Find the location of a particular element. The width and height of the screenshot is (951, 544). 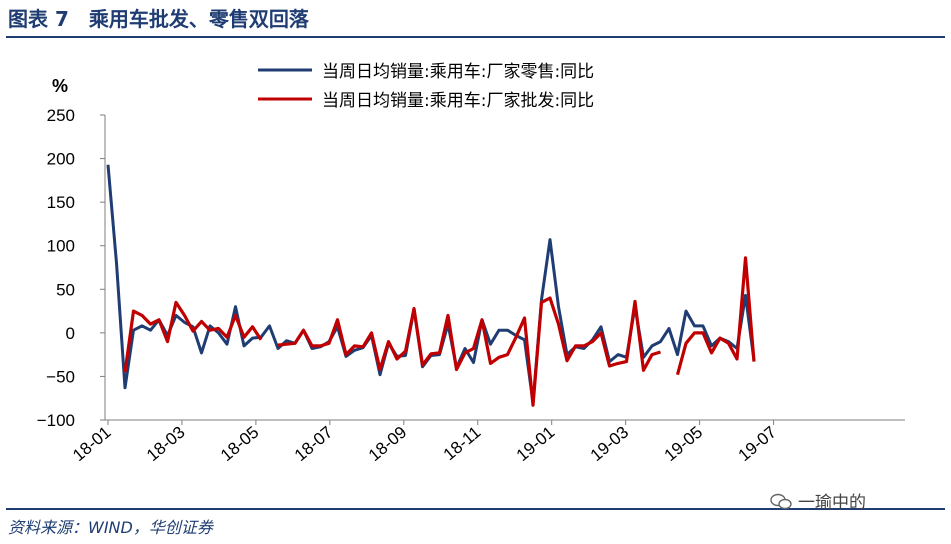

watermark-text: 一瑜中的 is located at coordinates (832, 503).